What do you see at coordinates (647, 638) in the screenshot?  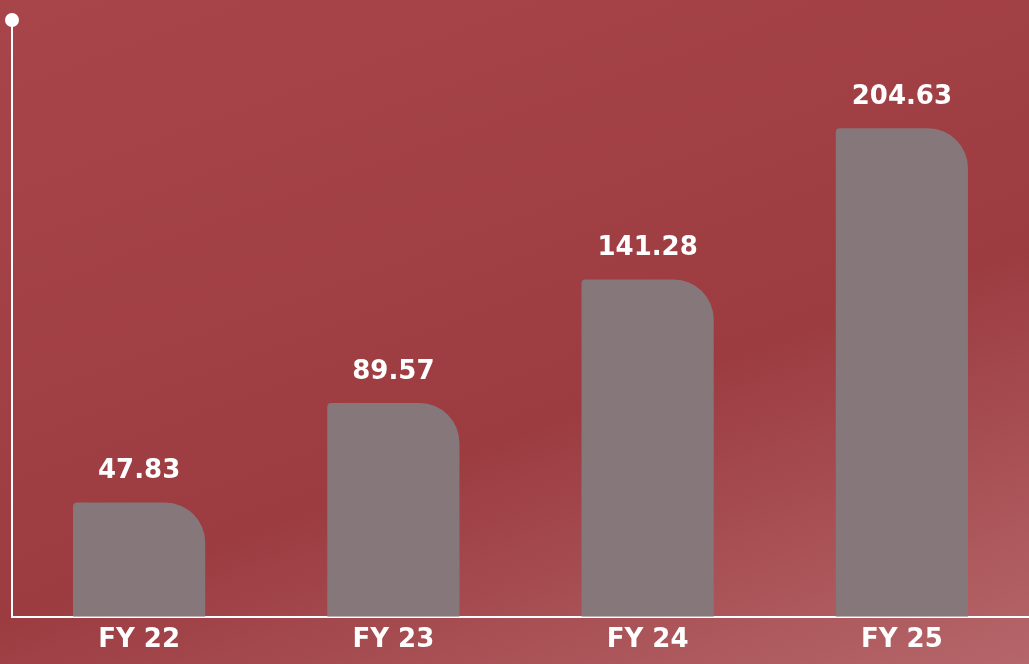 I see `x-tick-label: FY 24` at bounding box center [647, 638].